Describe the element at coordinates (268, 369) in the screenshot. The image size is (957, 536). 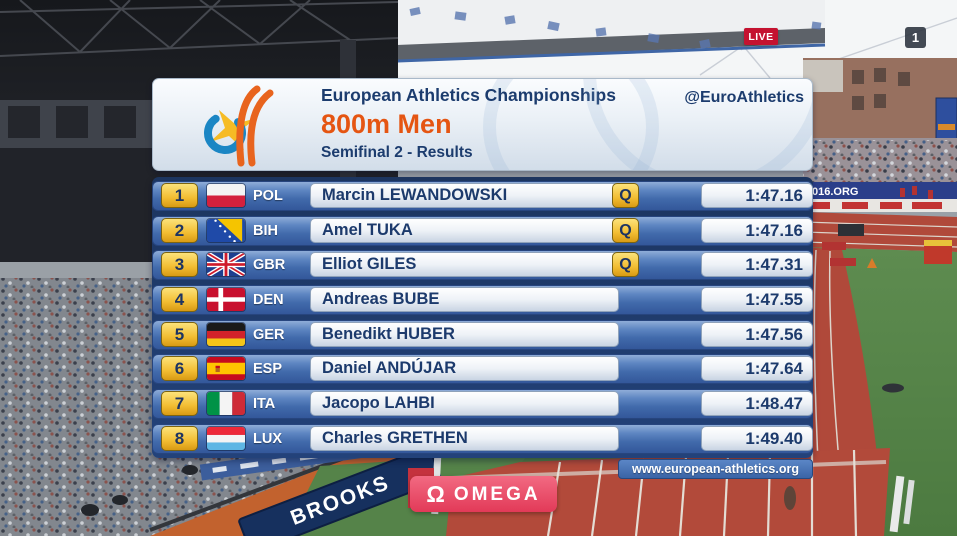
I see `country-code: ESP` at that location.